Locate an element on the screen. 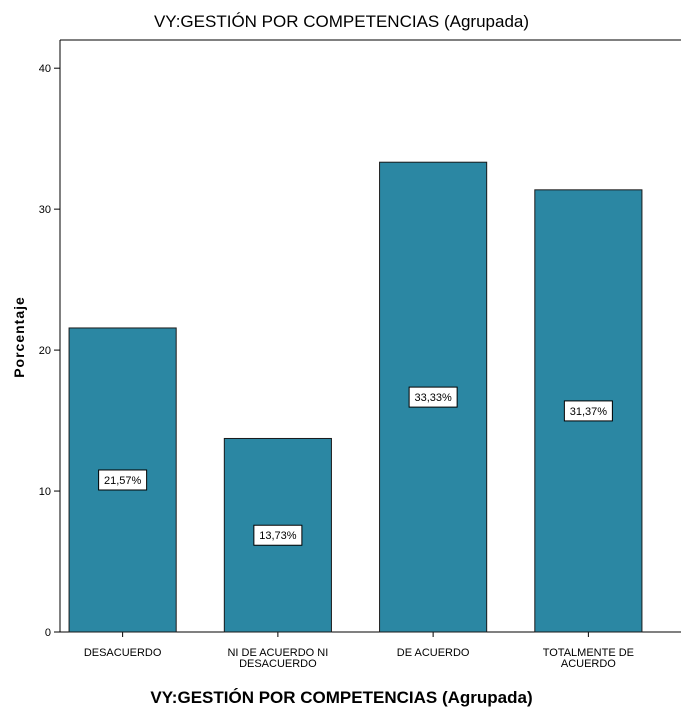  data-label: 21,57% is located at coordinates (123, 481).